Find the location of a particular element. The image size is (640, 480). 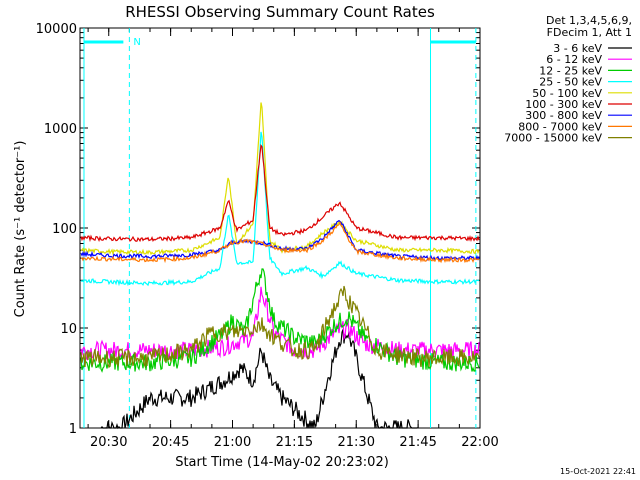

x-tick-label: 20:45 is located at coordinates (170, 442).